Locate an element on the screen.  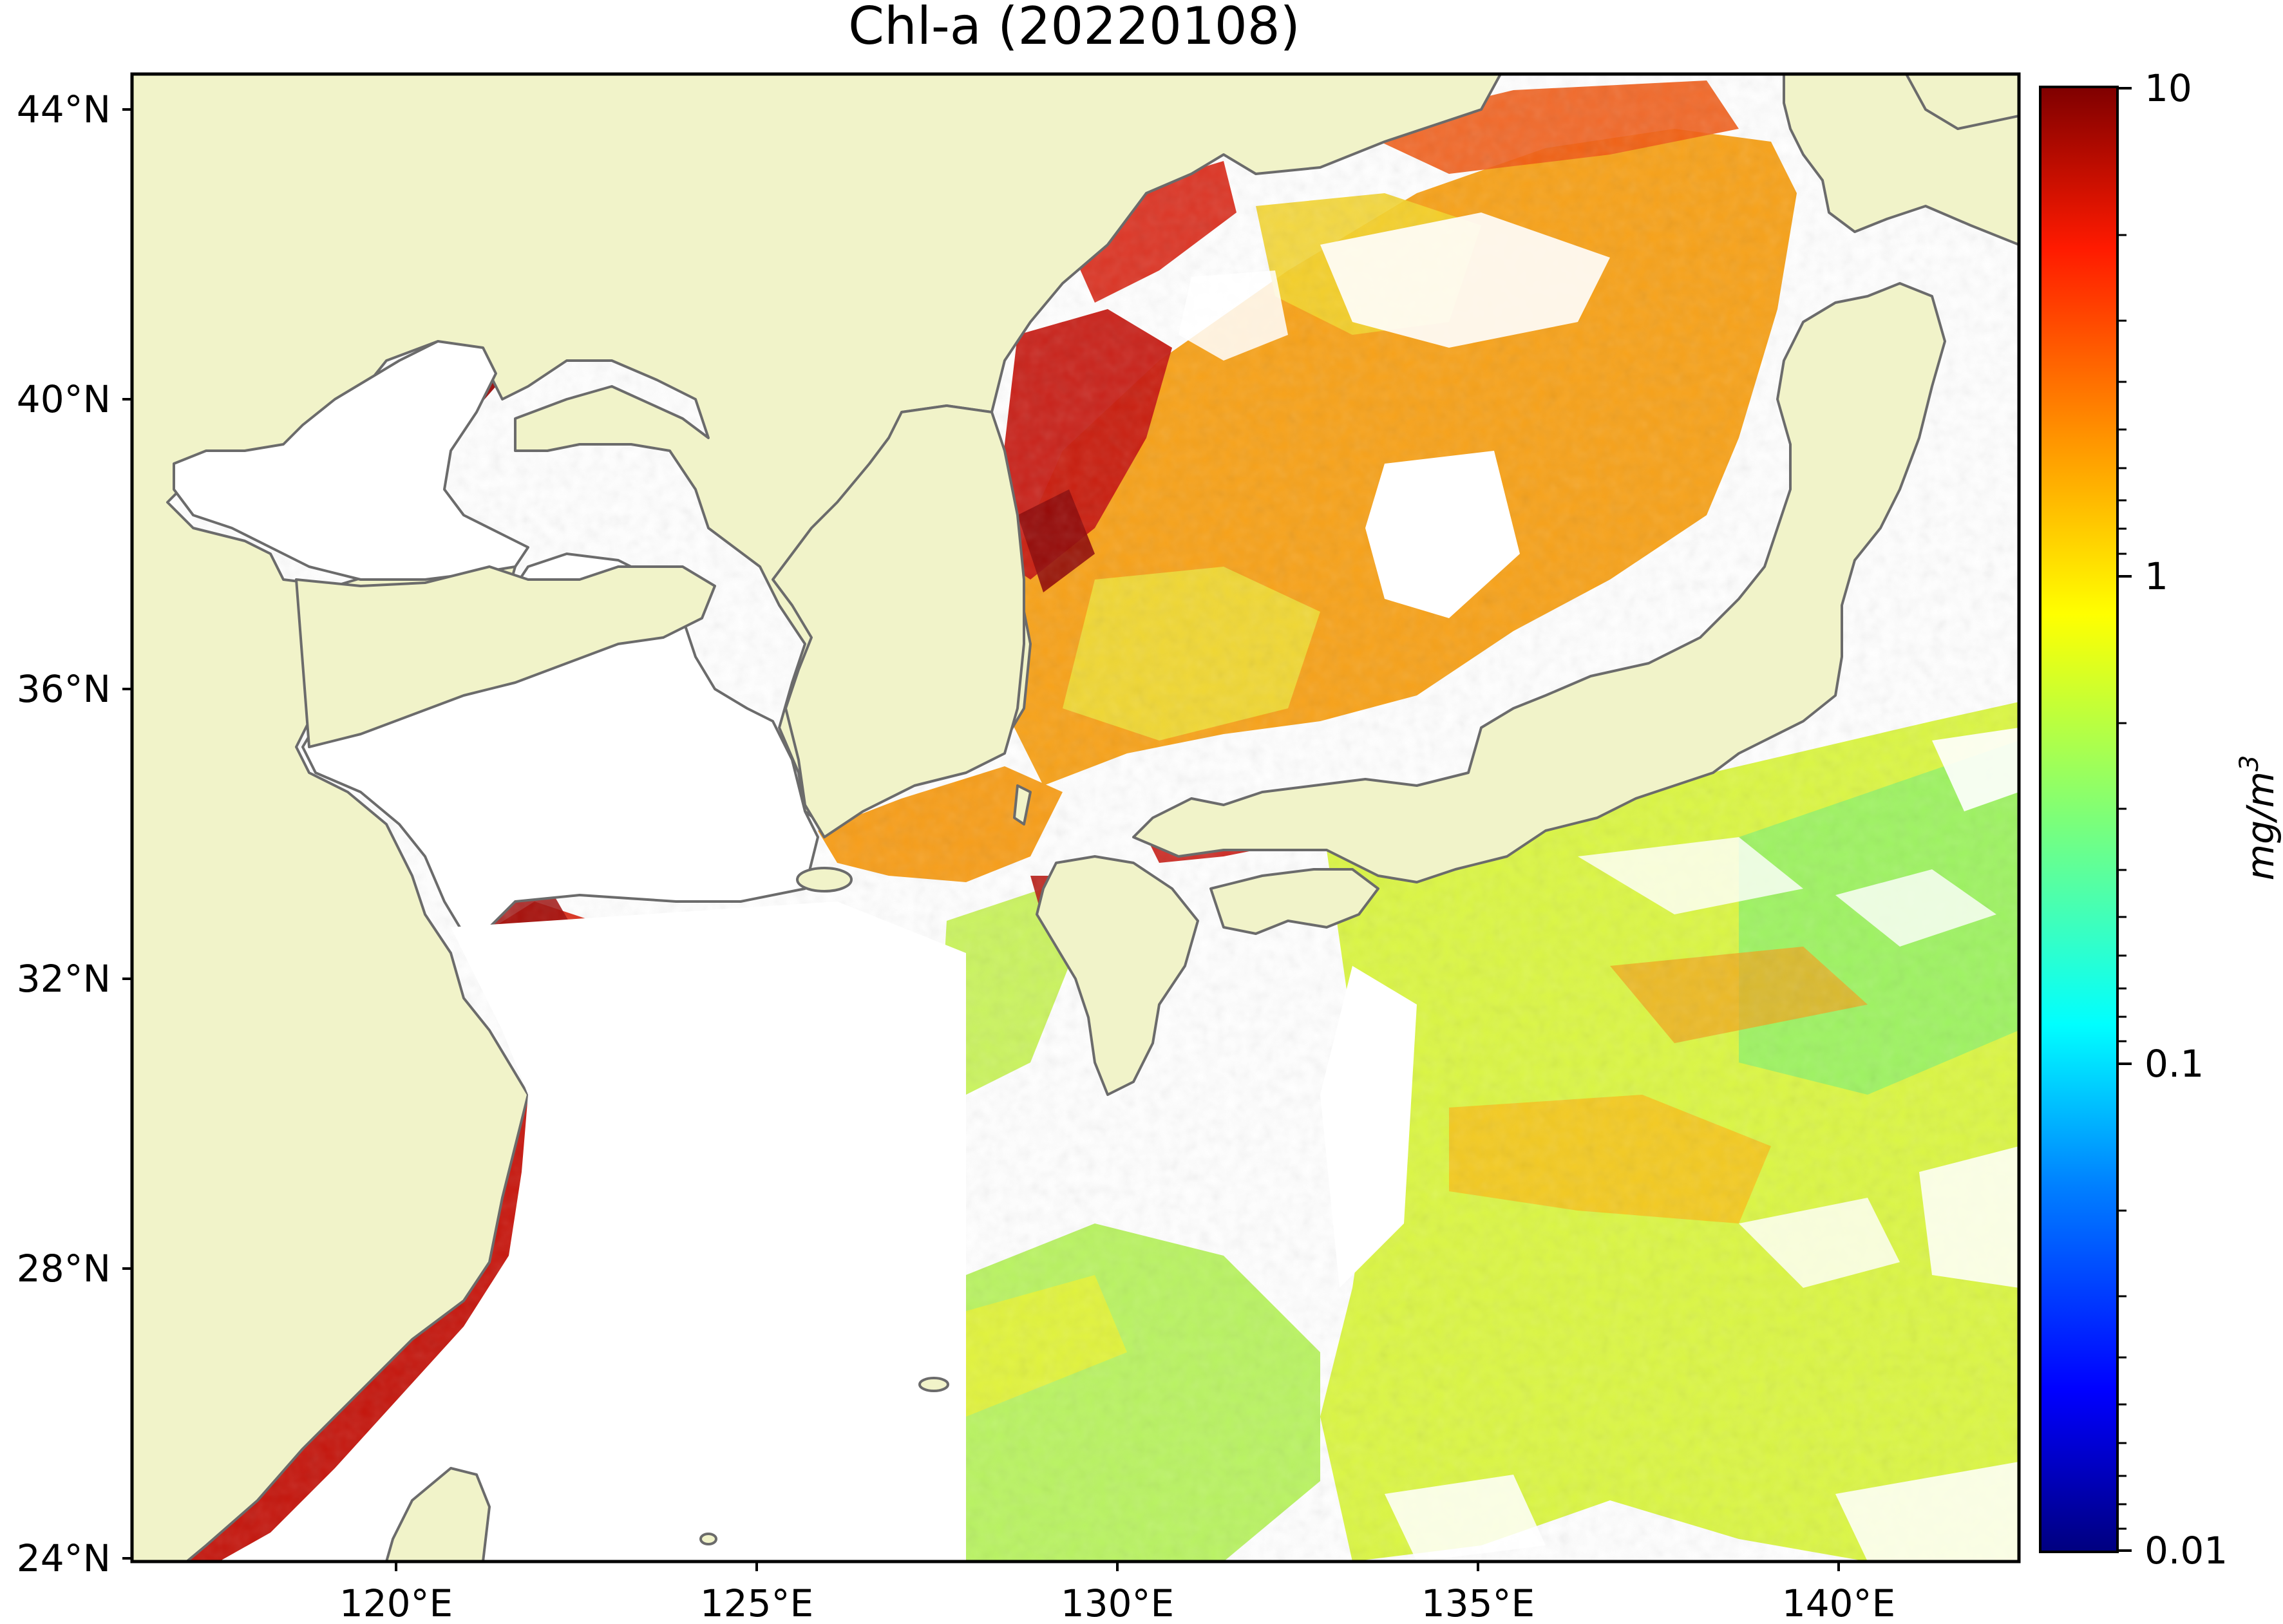
land-shandong is located at coordinates (505, 656).